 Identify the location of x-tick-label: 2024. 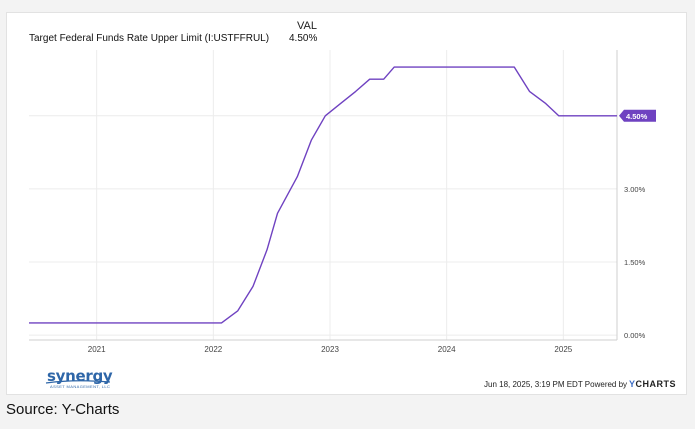
(447, 349).